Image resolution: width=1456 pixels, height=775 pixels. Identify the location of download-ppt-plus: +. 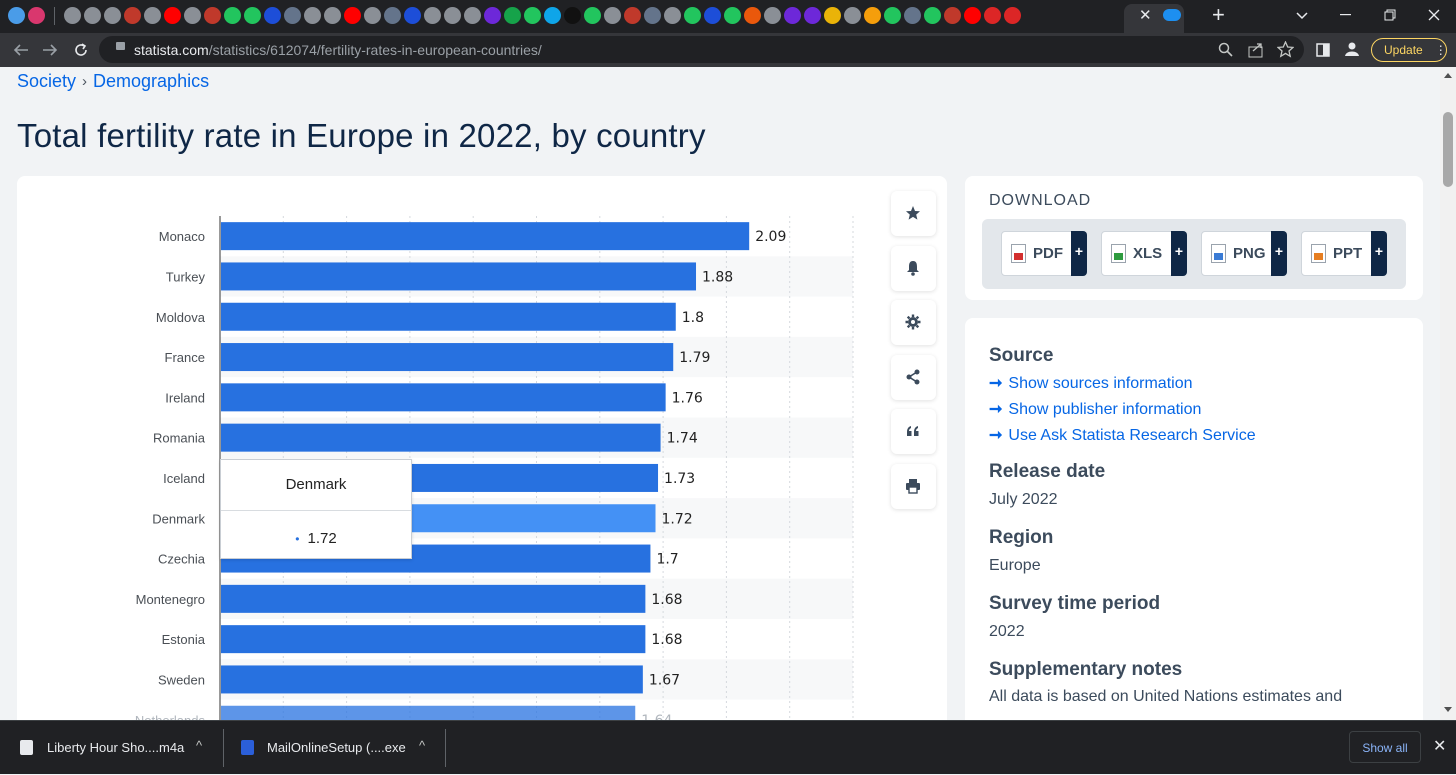
(1379, 253).